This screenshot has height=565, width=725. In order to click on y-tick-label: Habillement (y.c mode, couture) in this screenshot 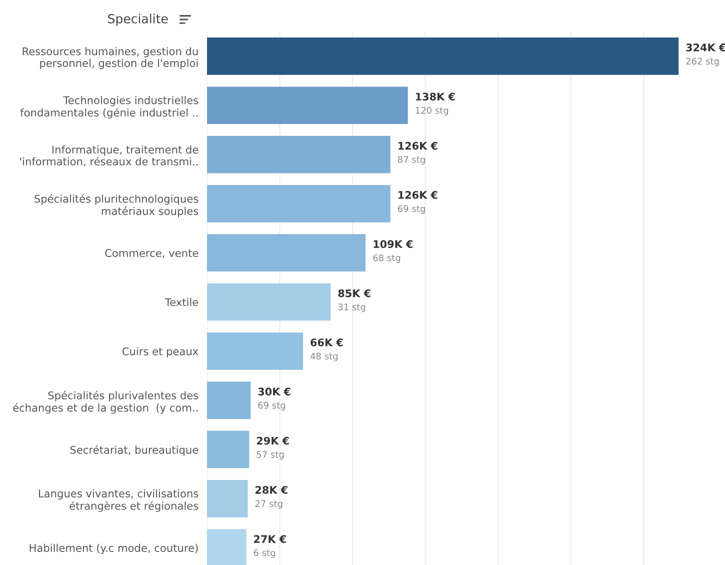, I will do `click(114, 549)`.